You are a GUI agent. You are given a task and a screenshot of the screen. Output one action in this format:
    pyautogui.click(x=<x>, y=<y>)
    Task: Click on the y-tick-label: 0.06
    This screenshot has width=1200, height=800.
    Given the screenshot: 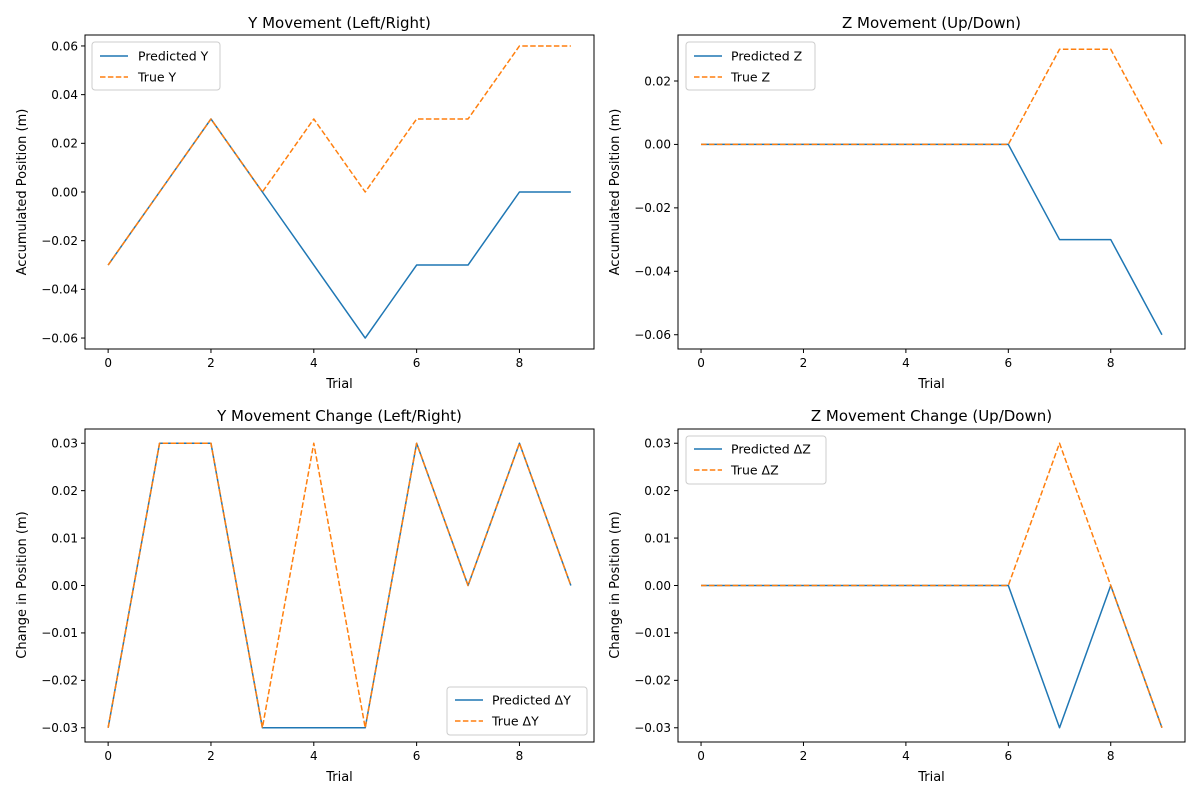 What is the action you would take?
    pyautogui.click(x=64, y=46)
    